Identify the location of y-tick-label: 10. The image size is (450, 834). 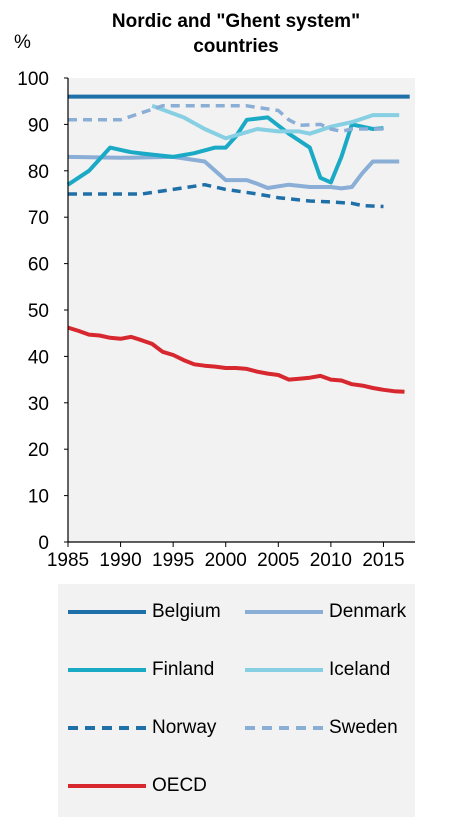
(38, 497).